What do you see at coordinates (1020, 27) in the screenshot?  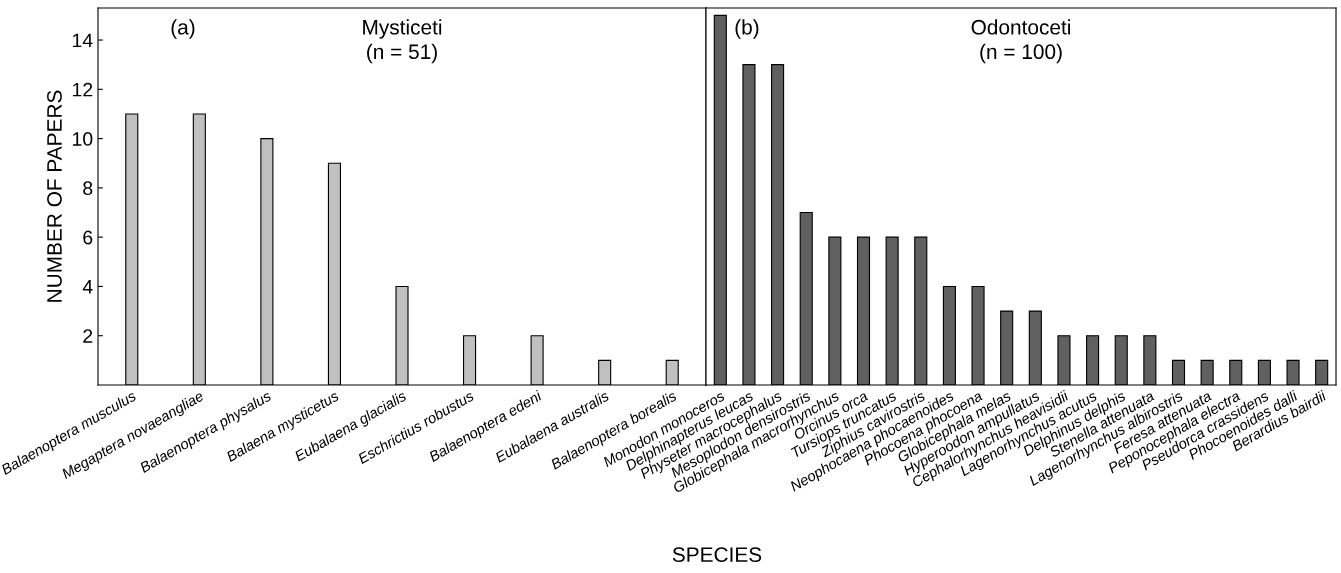 I see `chart-title: Odontoceti` at bounding box center [1020, 27].